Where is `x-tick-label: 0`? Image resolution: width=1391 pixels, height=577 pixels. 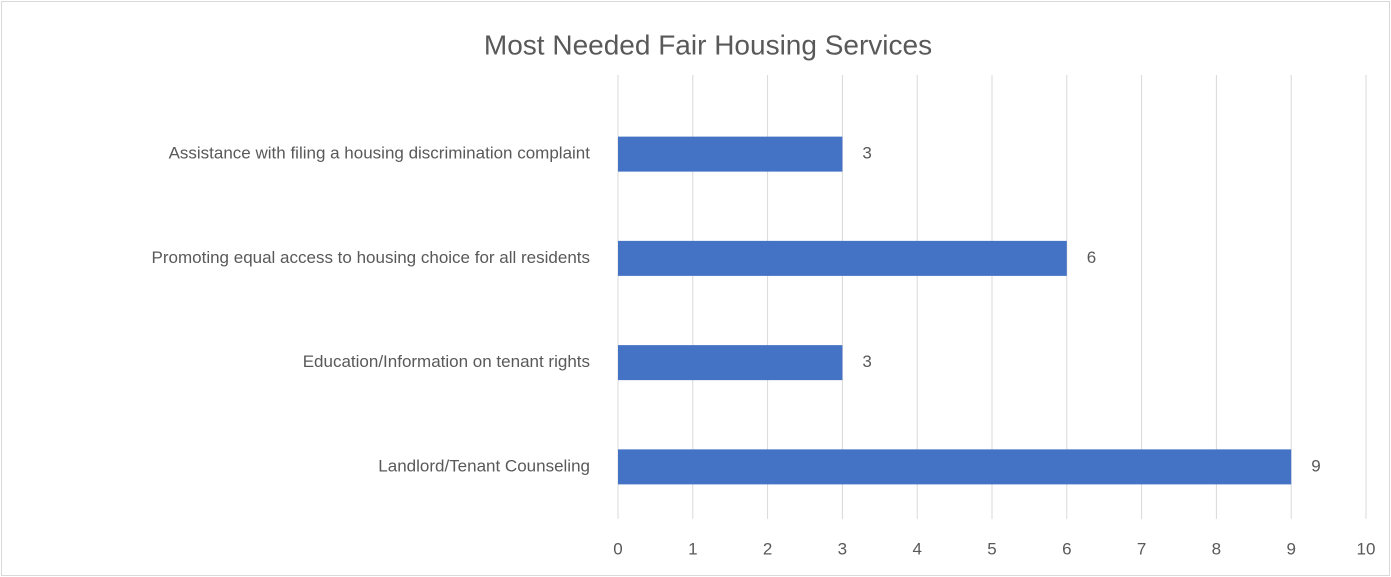 x-tick-label: 0 is located at coordinates (617, 548).